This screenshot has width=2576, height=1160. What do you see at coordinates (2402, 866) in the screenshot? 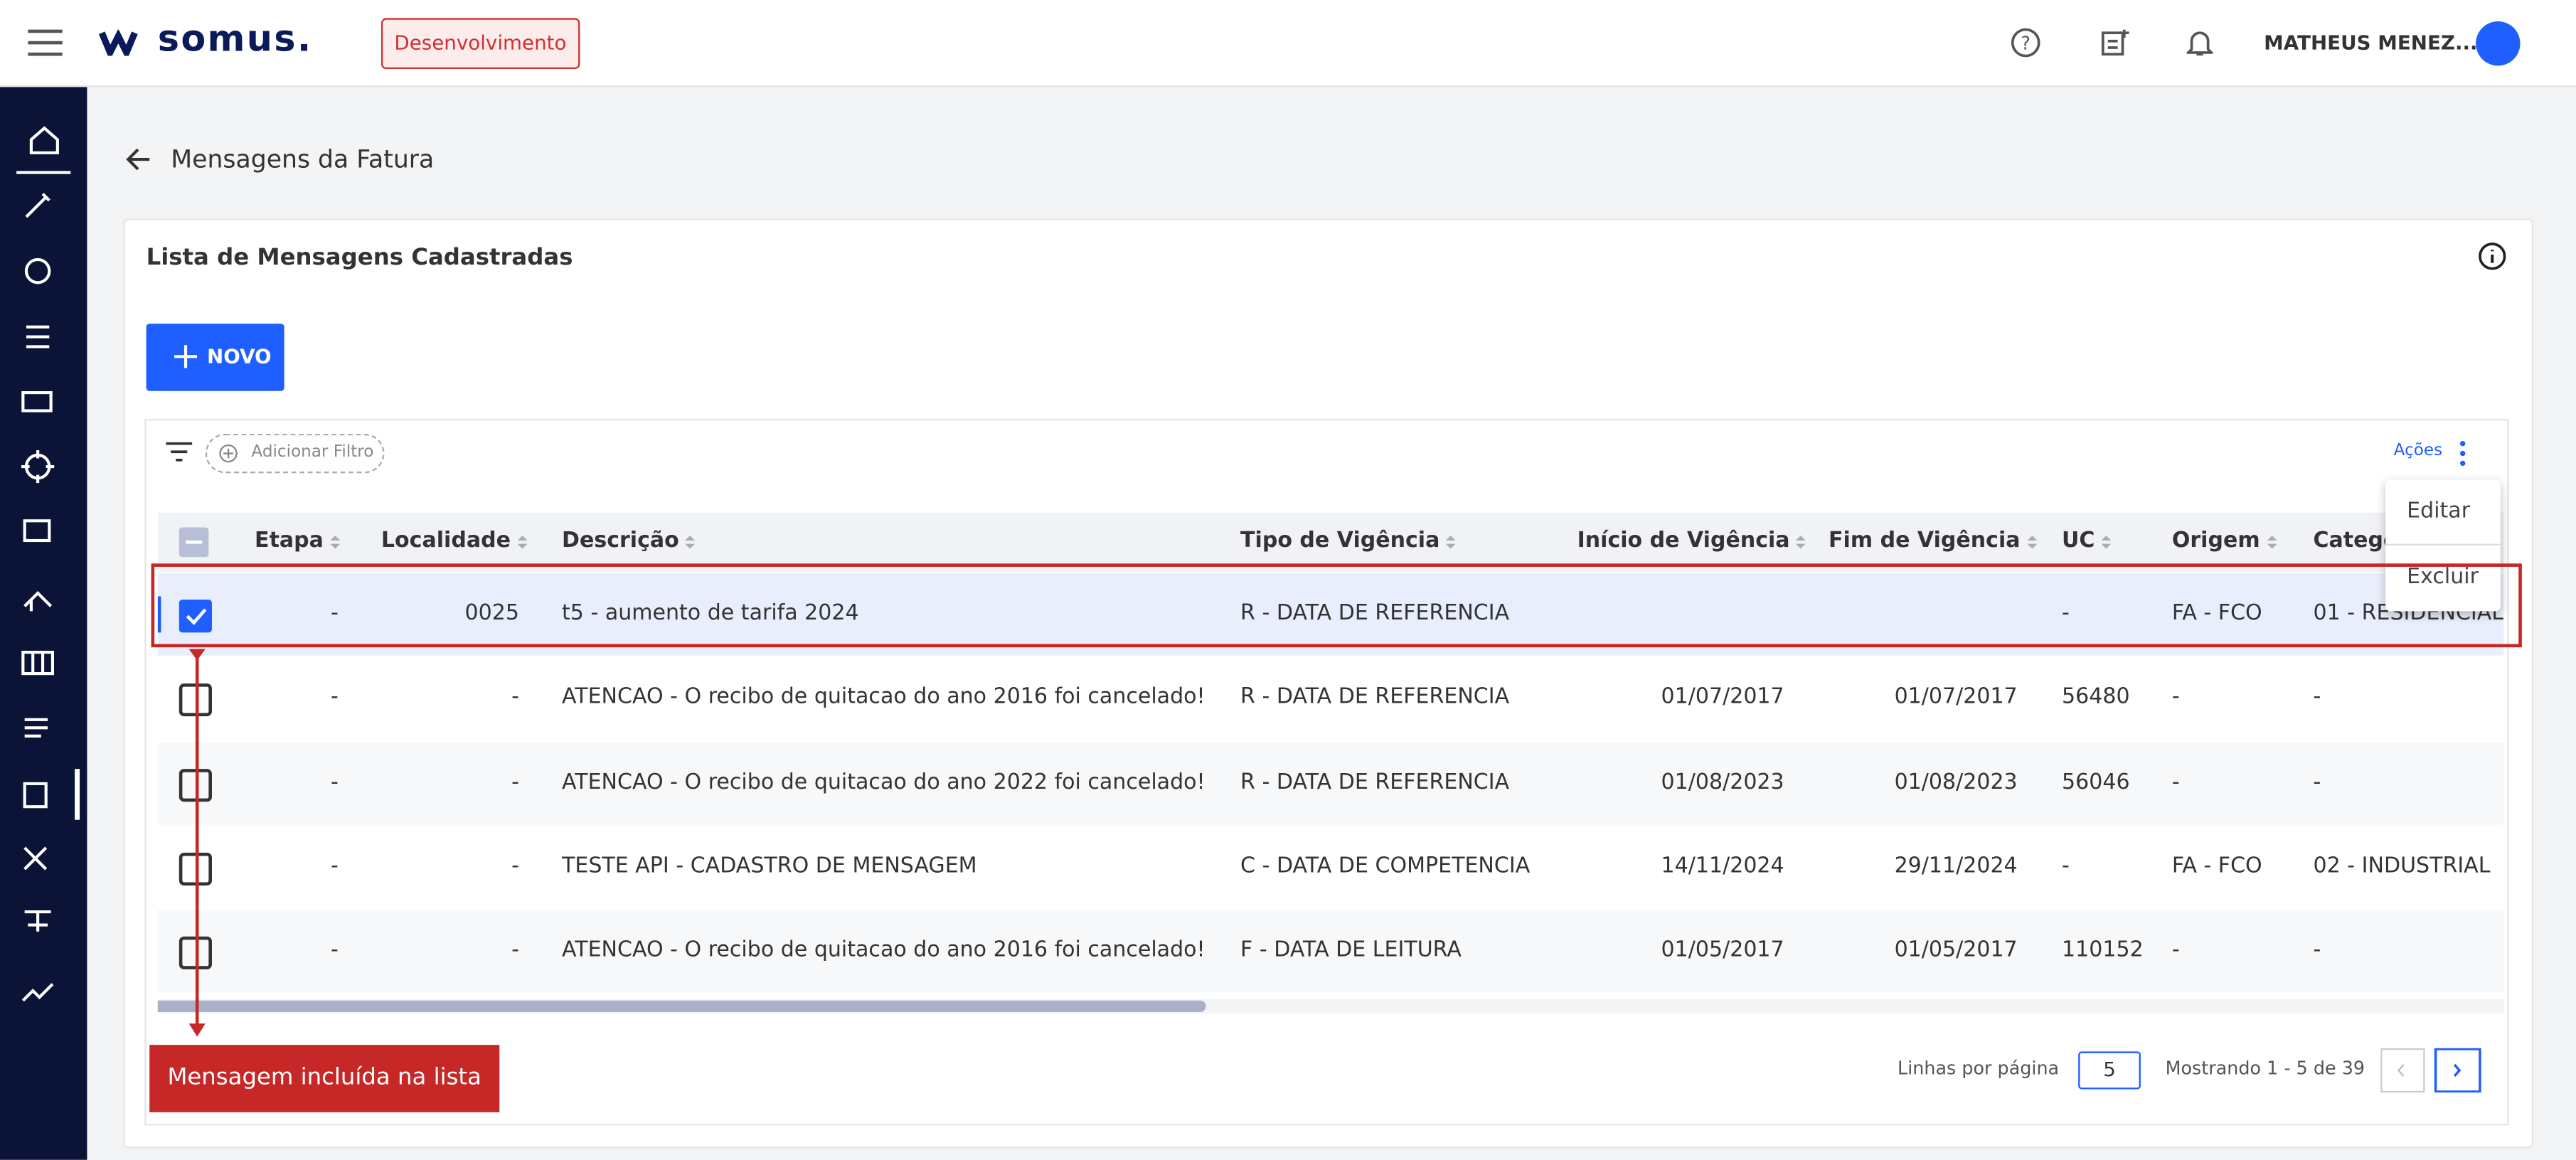
I see `table-cell: 02 - INDUSTRIAL` at bounding box center [2402, 866].